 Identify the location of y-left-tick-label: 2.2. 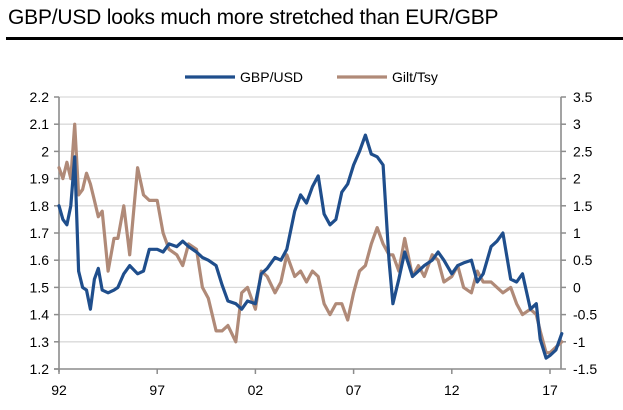
(40, 97).